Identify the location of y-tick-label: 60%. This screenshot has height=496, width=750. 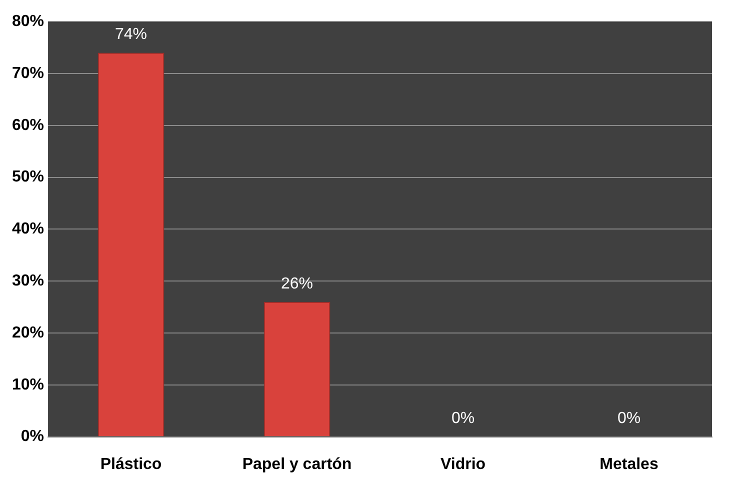
(28, 125).